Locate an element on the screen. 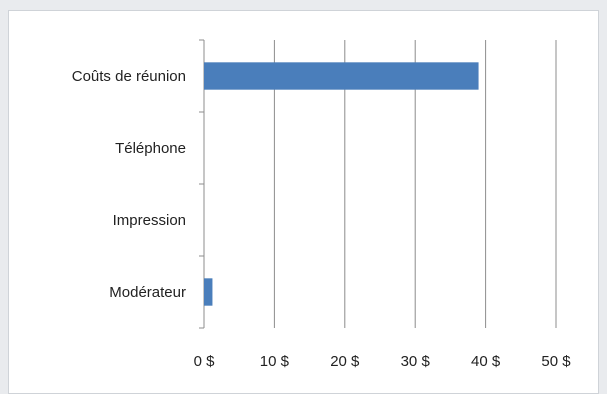 The height and width of the screenshot is (394, 607). x-tick-label-1: 10 $ is located at coordinates (275, 361).